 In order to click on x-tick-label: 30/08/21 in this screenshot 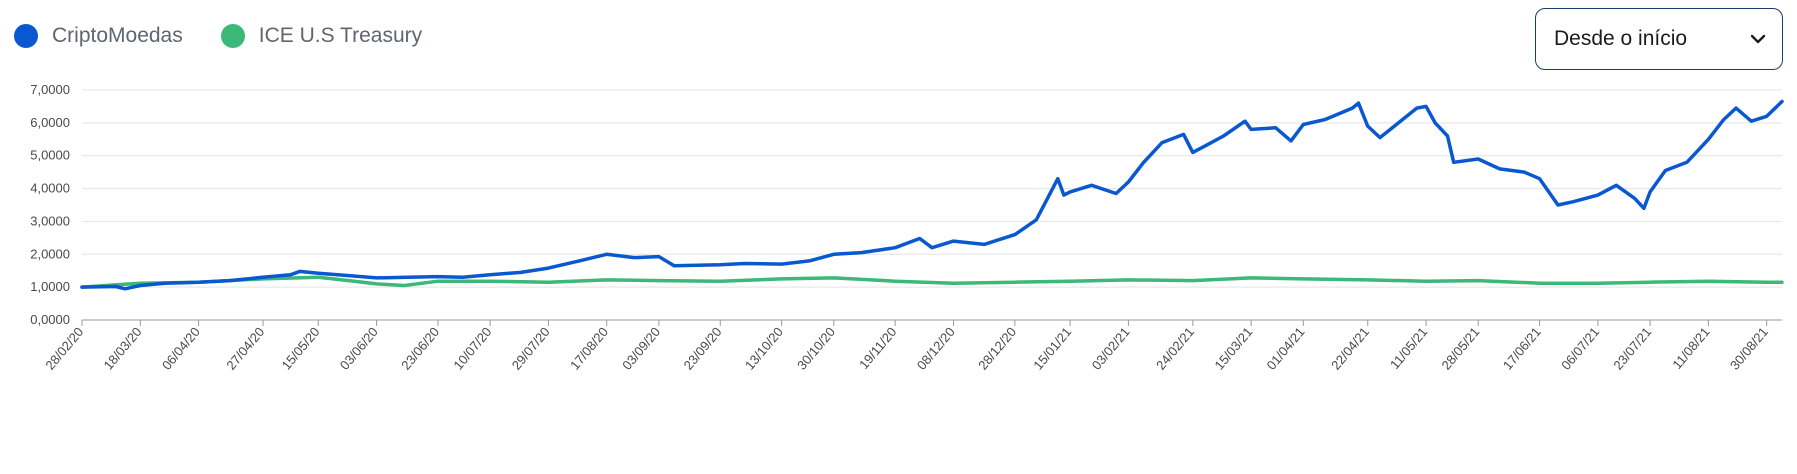, I will do `click(1749, 348)`.